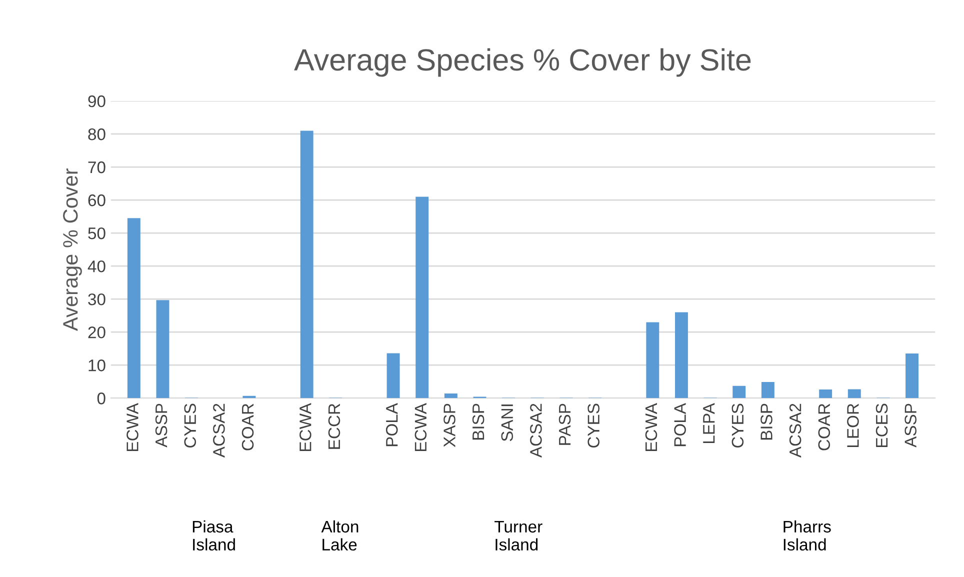  I want to click on y-tick-label: 10, so click(97, 366).